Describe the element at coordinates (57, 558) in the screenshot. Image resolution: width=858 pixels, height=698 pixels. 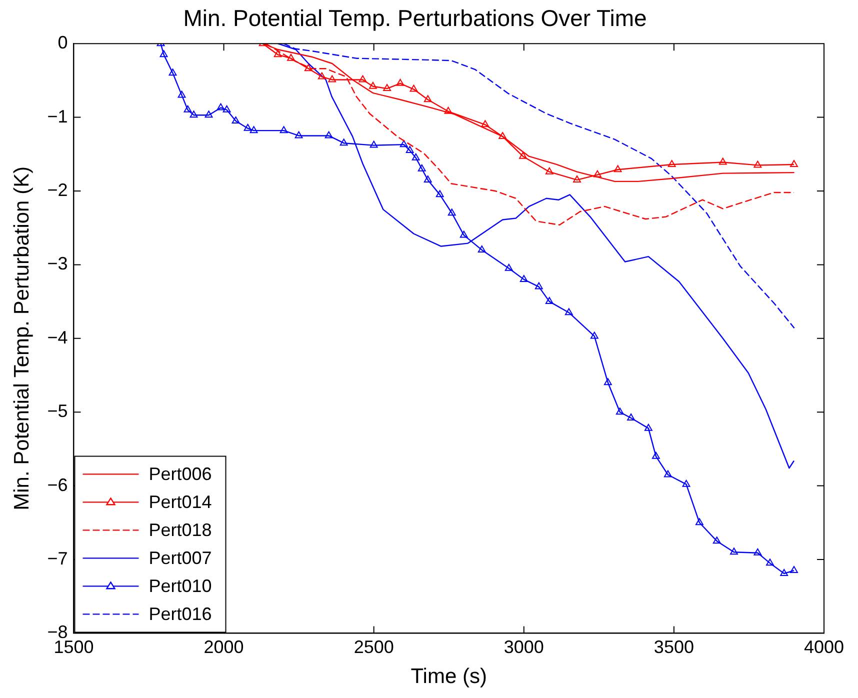
I see `y-tick-label: −7` at that location.